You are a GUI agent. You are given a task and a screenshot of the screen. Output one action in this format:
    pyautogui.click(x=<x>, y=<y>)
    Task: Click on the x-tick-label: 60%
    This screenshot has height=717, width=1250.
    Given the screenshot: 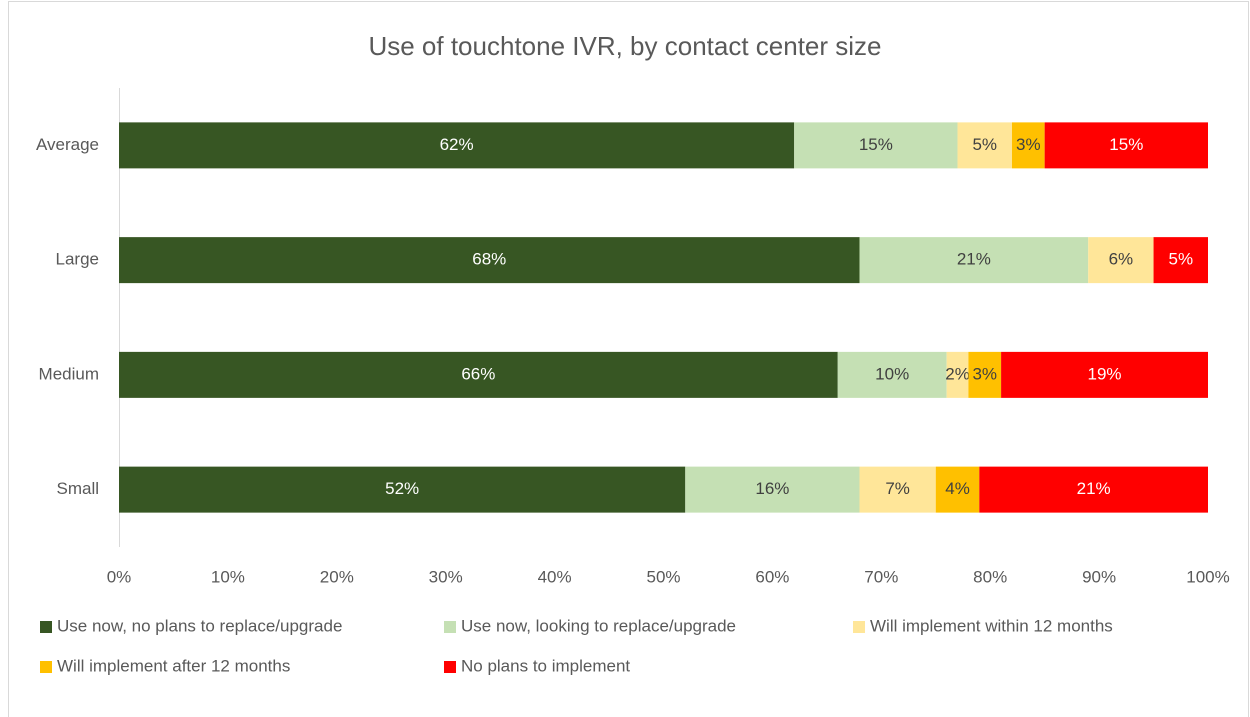 What is the action you would take?
    pyautogui.click(x=772, y=576)
    